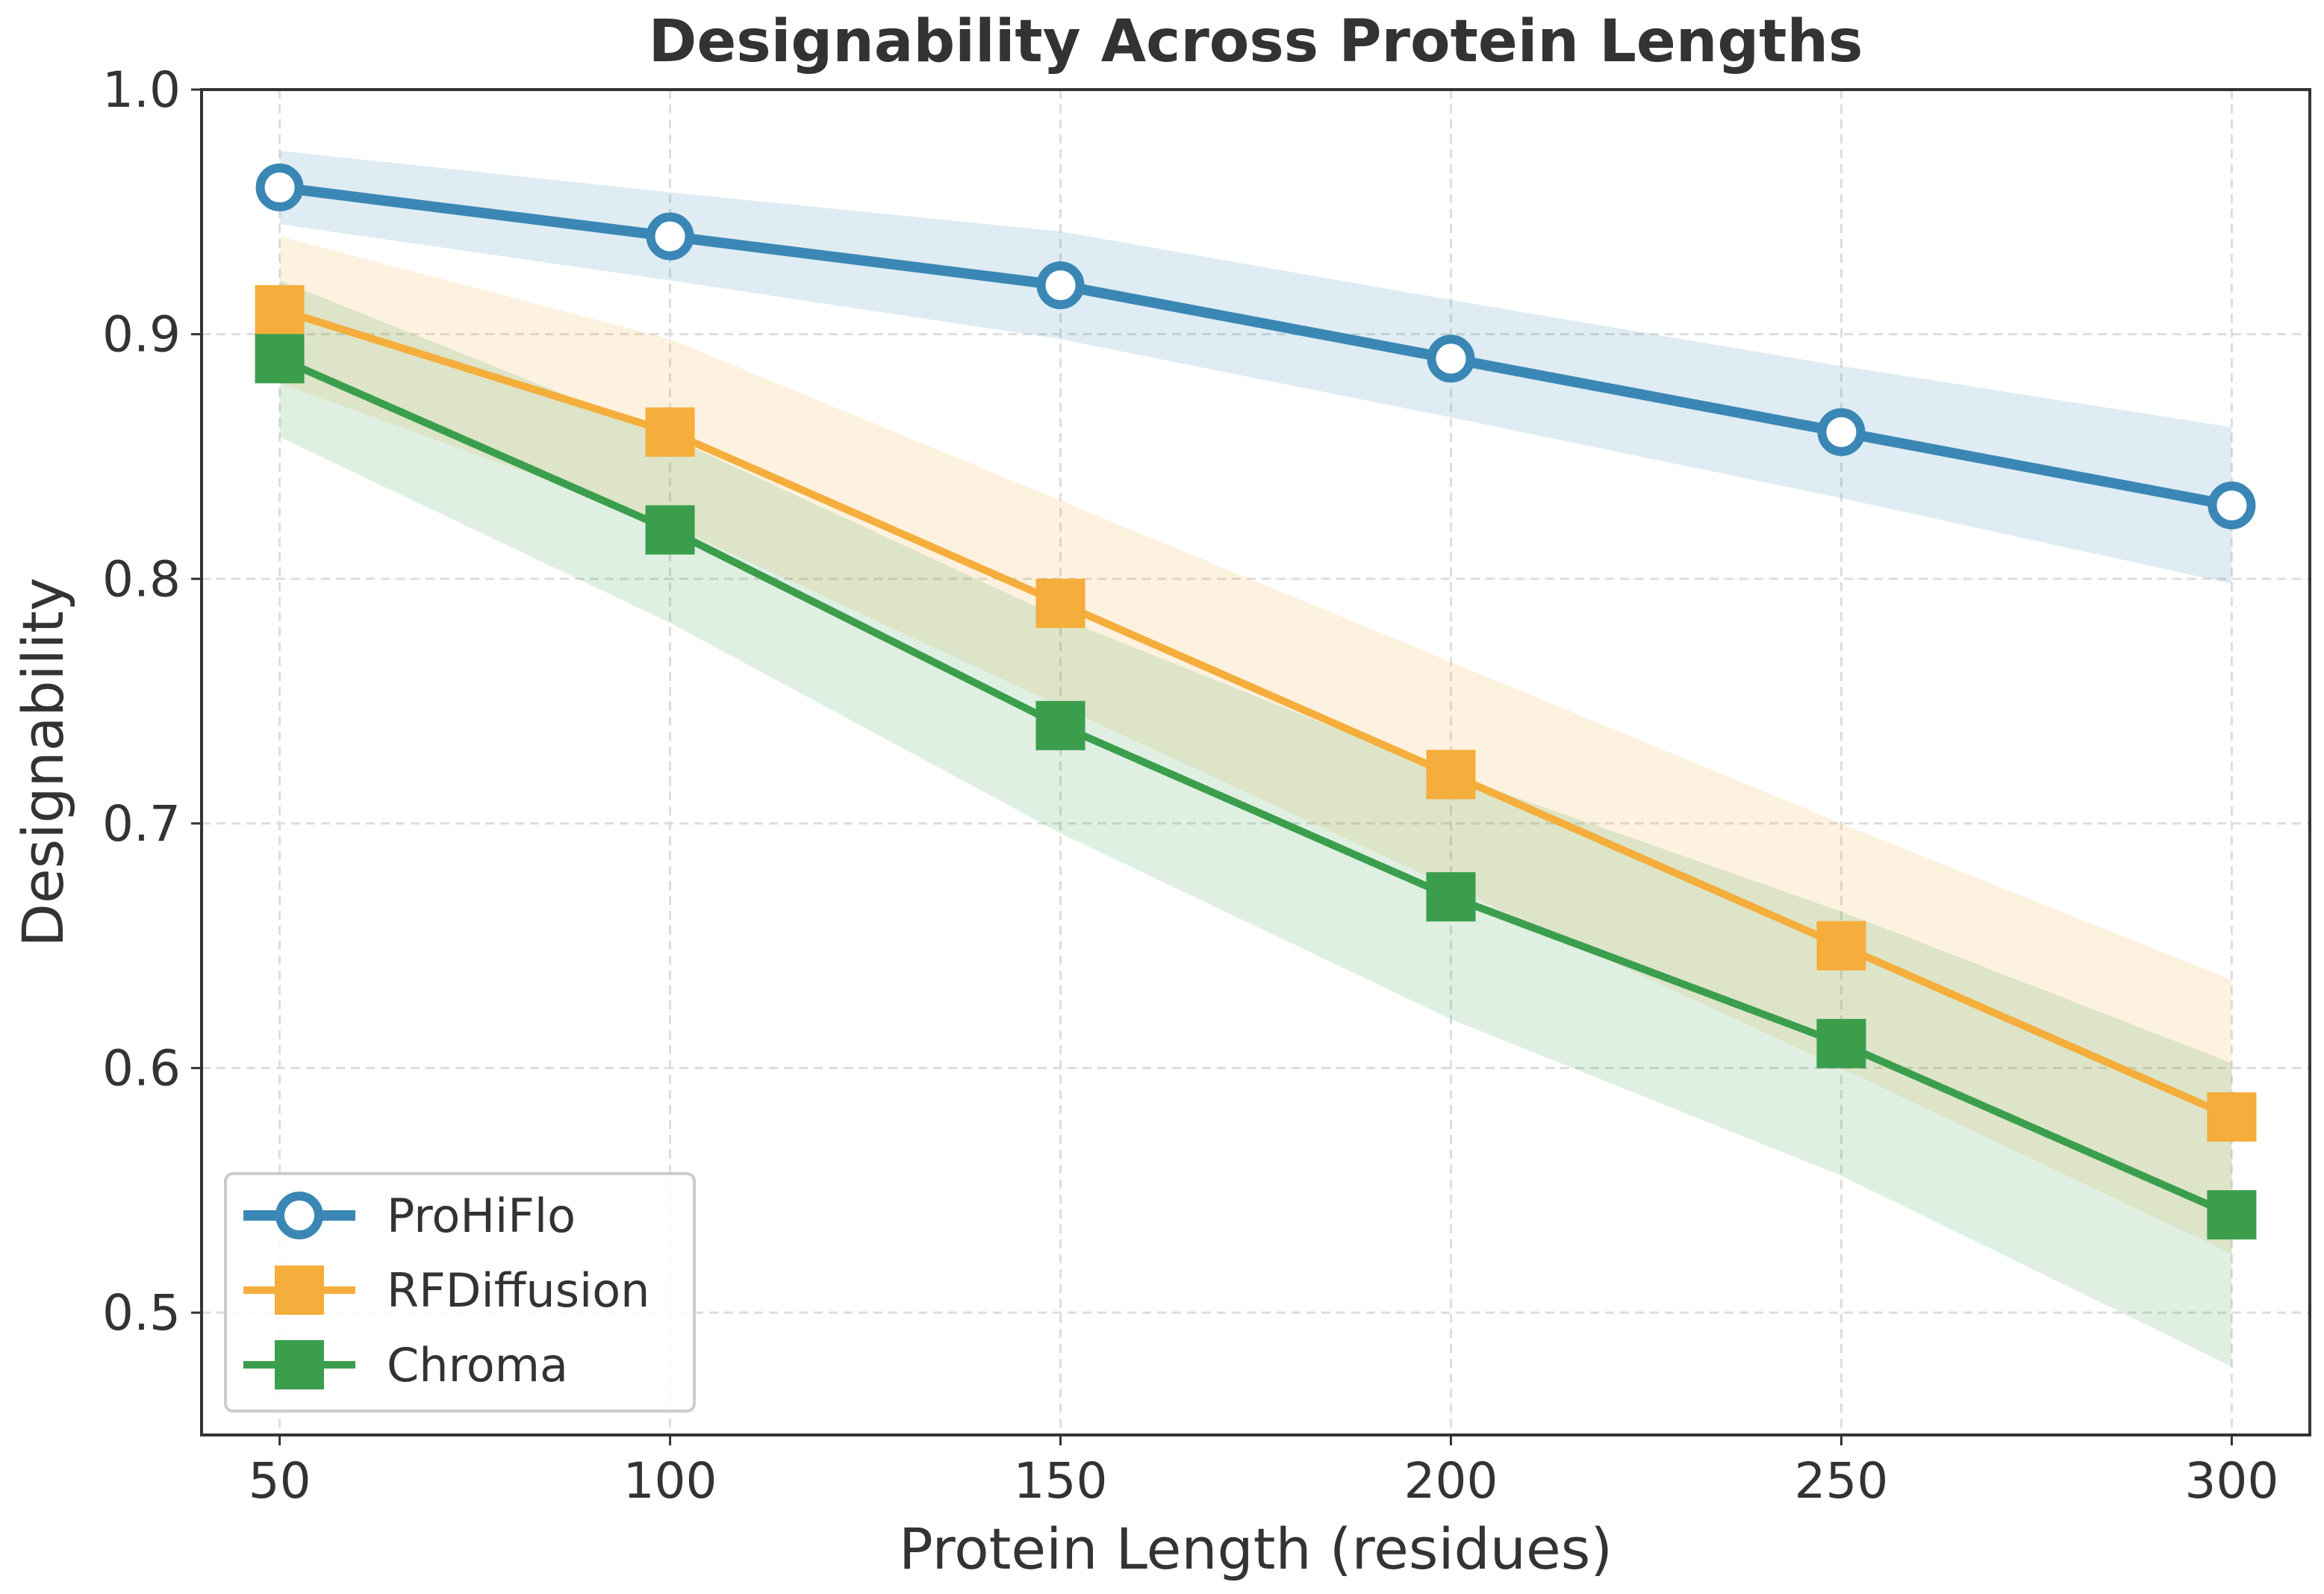 This screenshot has height=1594, width=2324. What do you see at coordinates (141, 1313) in the screenshot?
I see `y-tick-label: 0.5` at bounding box center [141, 1313].